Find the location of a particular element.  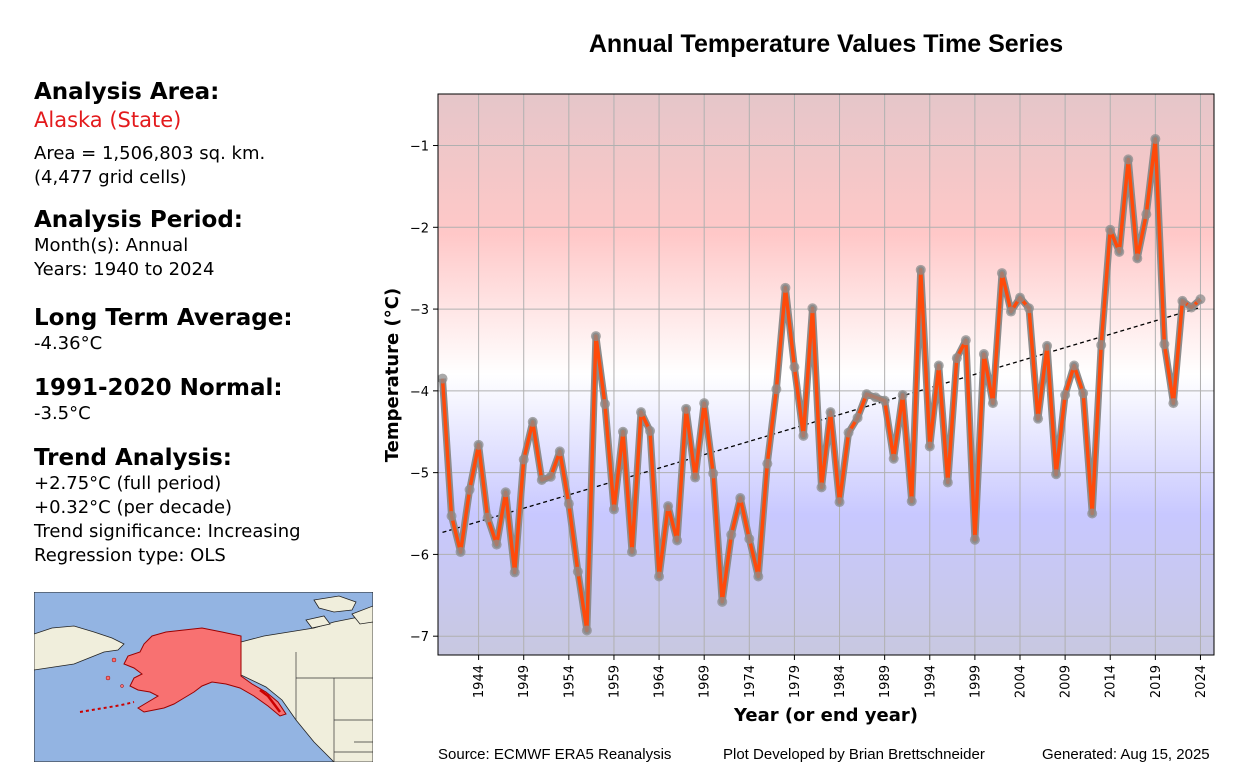

footer-generated: Generated: Aug 15, 2025 is located at coordinates (1126, 754).